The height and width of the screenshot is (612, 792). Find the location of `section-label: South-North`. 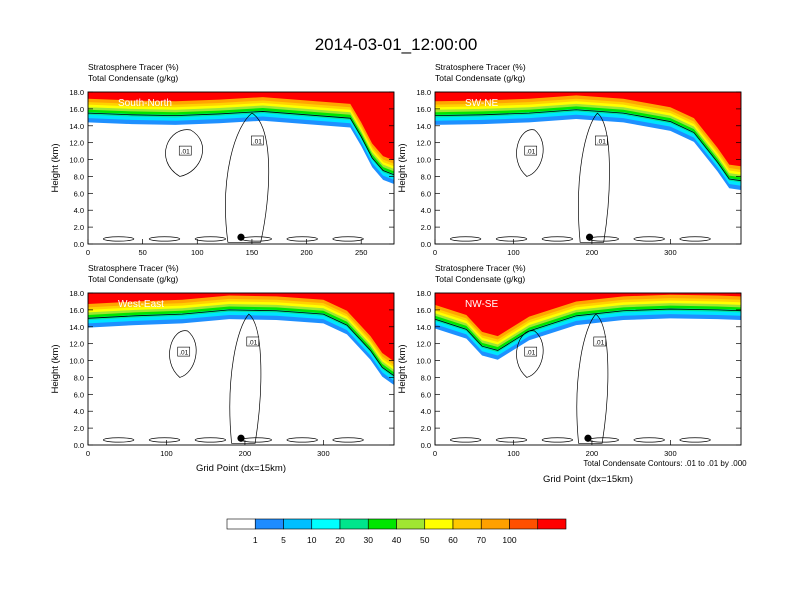

section-label: South-North is located at coordinates (145, 103).